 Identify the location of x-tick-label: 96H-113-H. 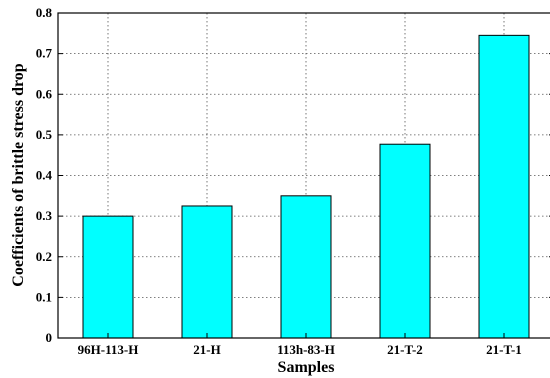
(108, 349).